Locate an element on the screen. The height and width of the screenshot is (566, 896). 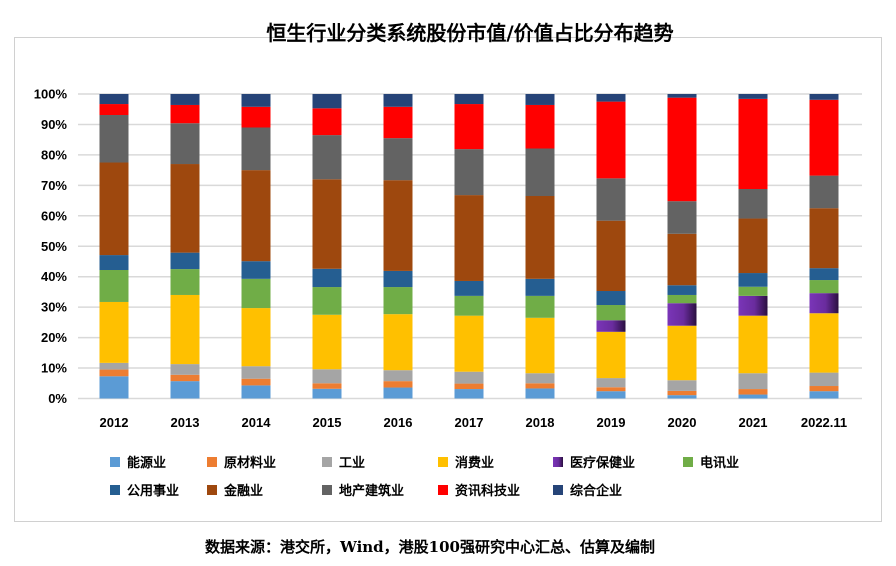
bar-segment-2014-金融业 is located at coordinates (256, 216).